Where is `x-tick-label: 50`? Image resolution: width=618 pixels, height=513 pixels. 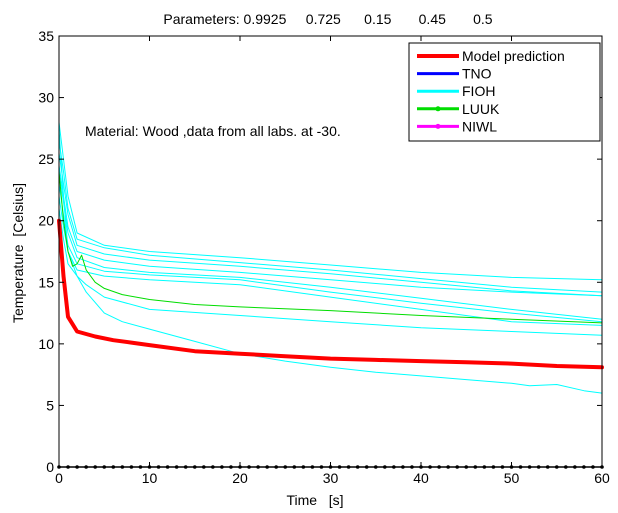 x-tick-label: 50 is located at coordinates (512, 478).